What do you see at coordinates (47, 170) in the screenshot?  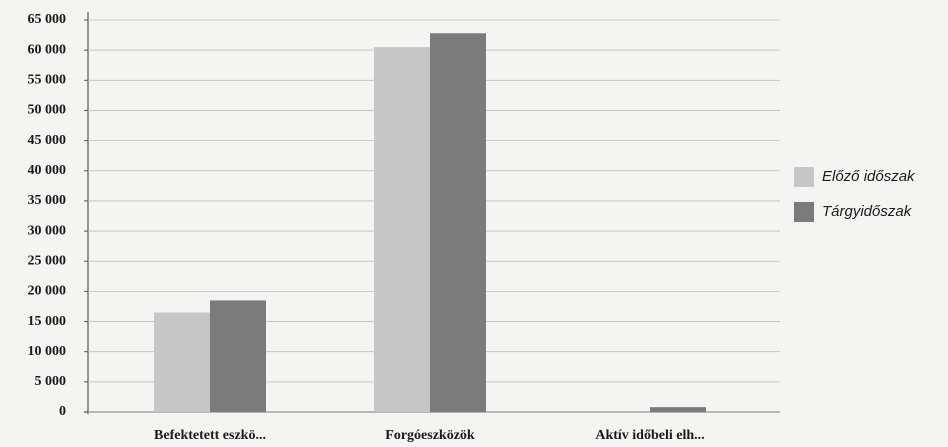 I see `y-tick-label: 40 000` at bounding box center [47, 170].